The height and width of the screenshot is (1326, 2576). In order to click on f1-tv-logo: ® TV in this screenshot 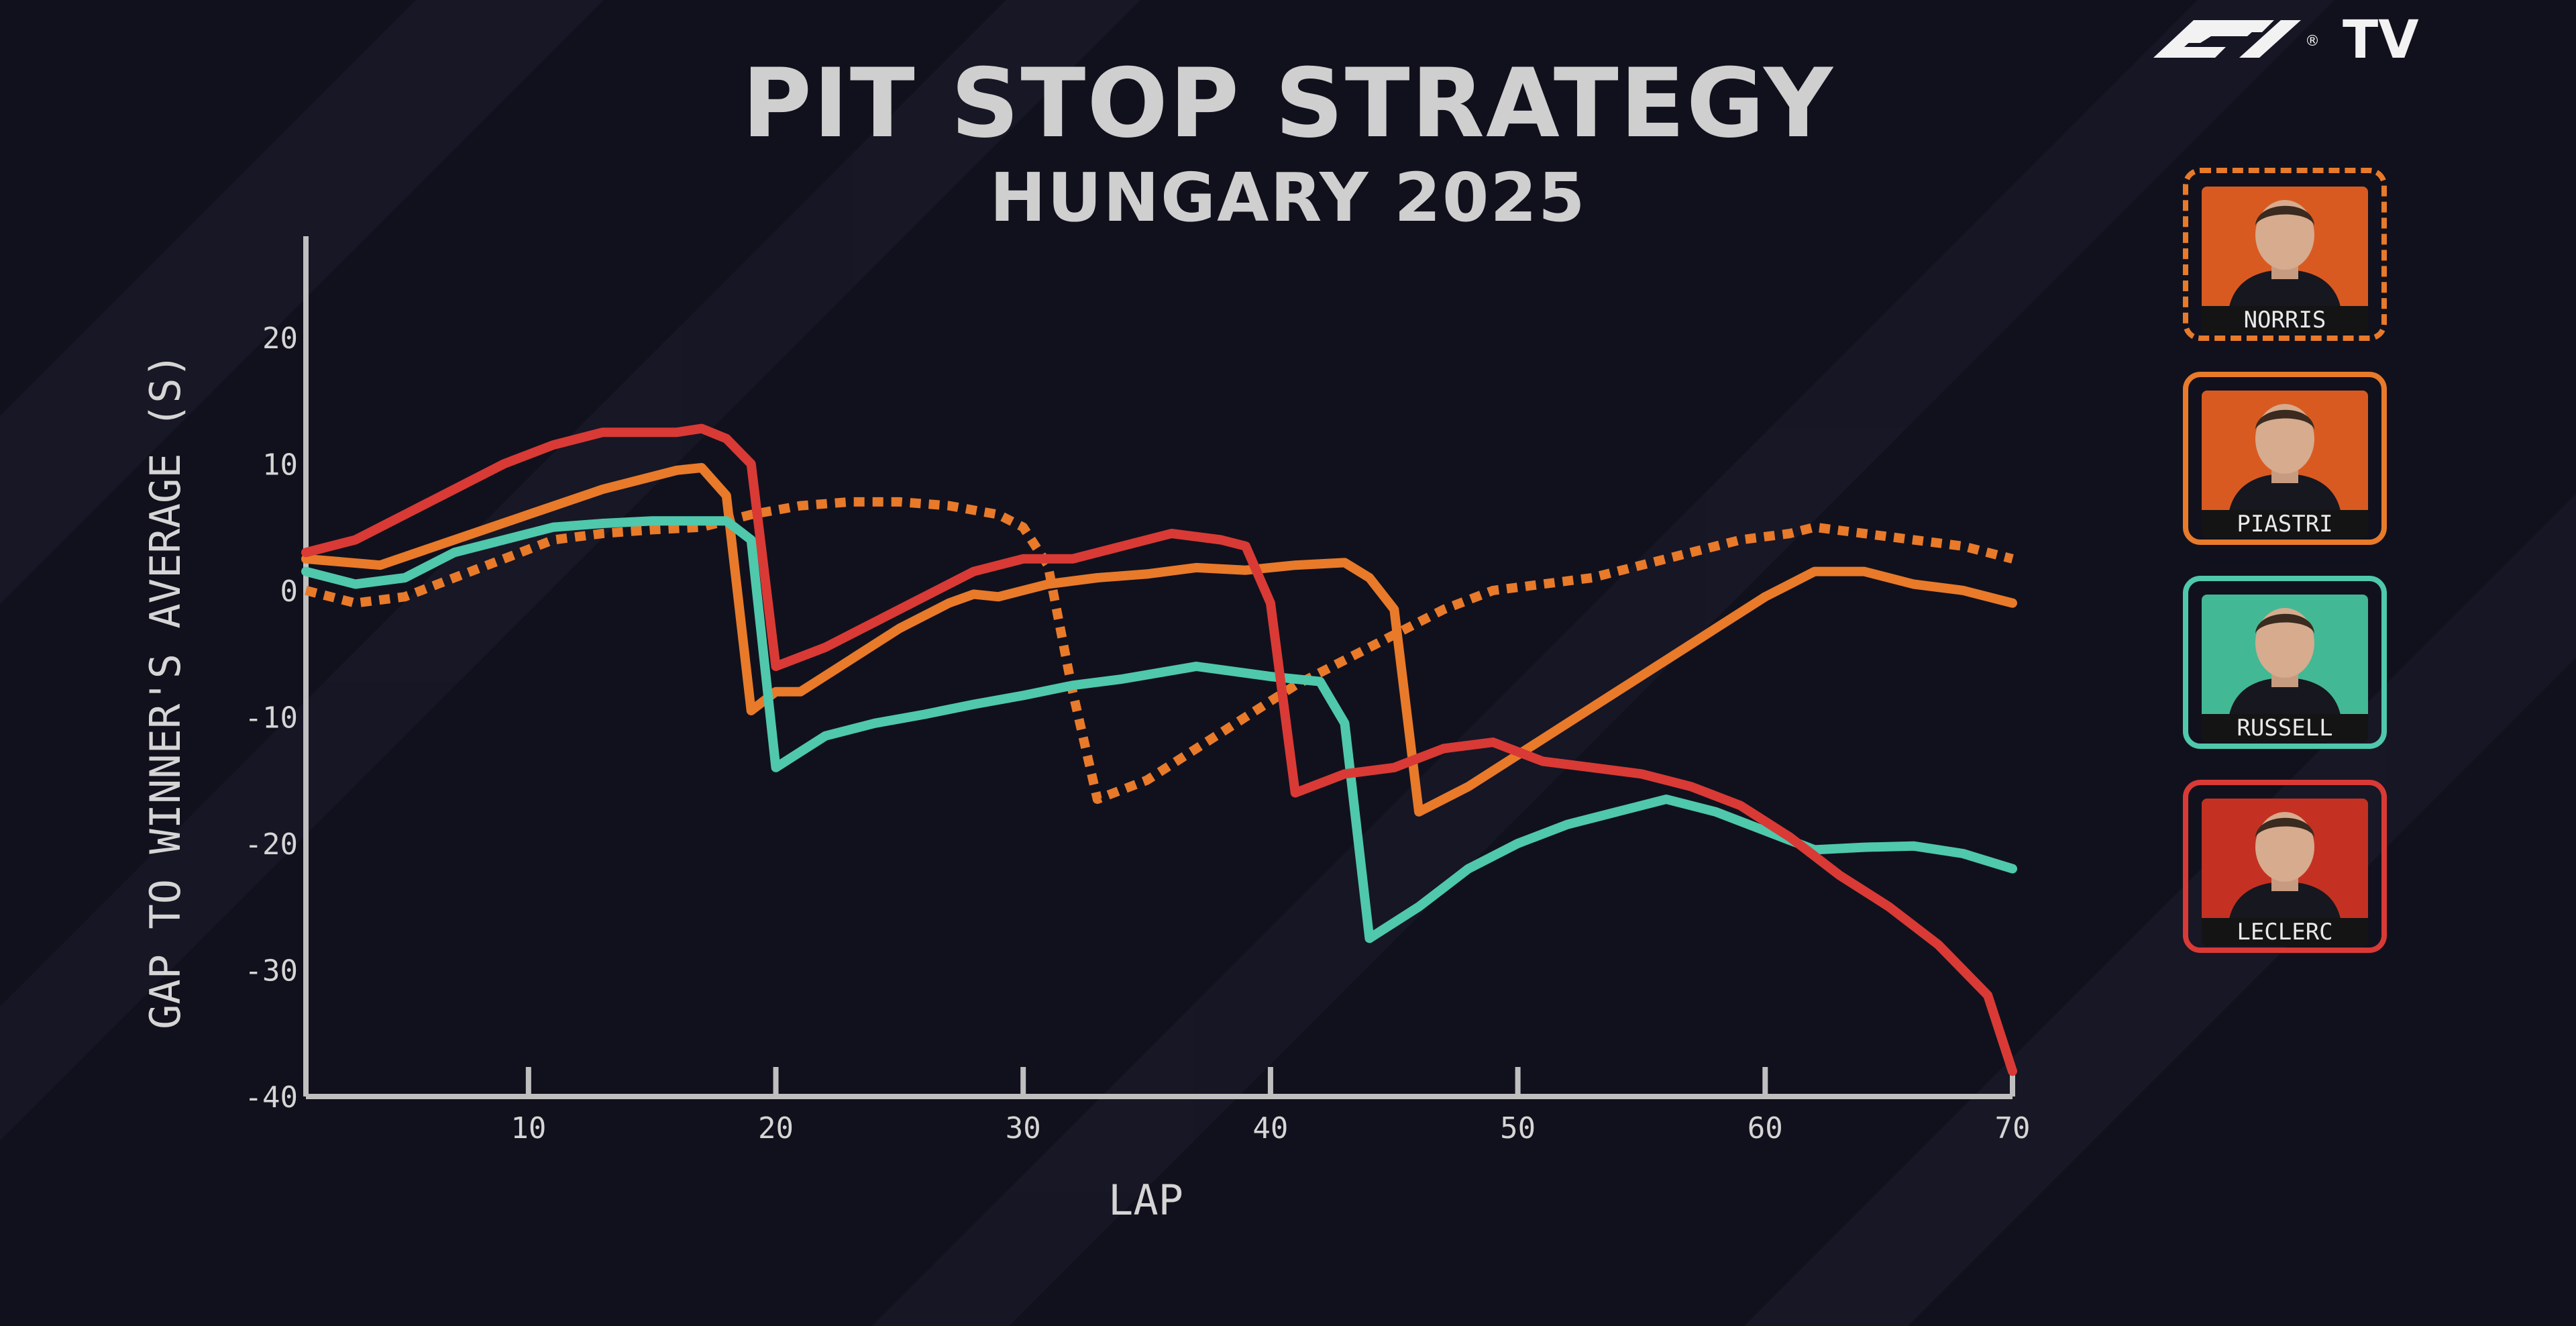, I will do `click(2286, 38)`.